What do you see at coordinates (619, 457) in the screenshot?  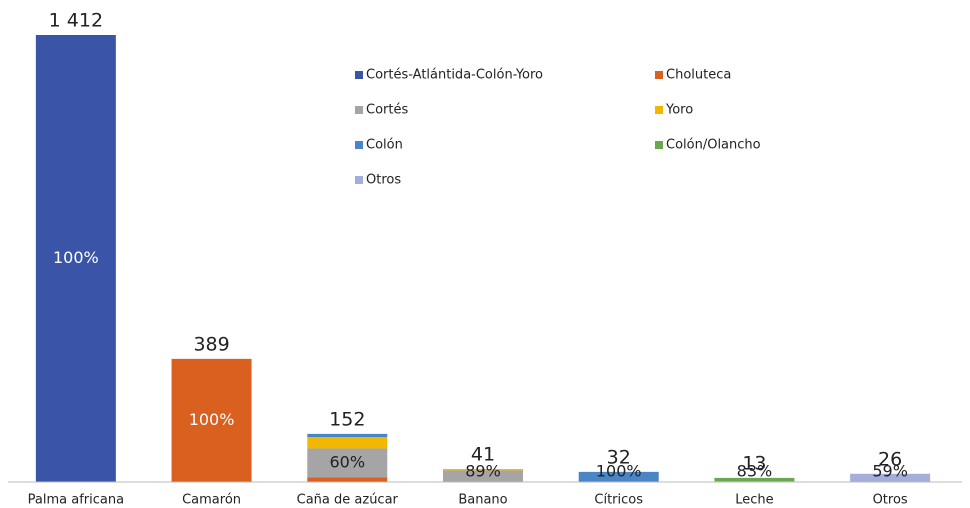 I see `total-label: 32` at bounding box center [619, 457].